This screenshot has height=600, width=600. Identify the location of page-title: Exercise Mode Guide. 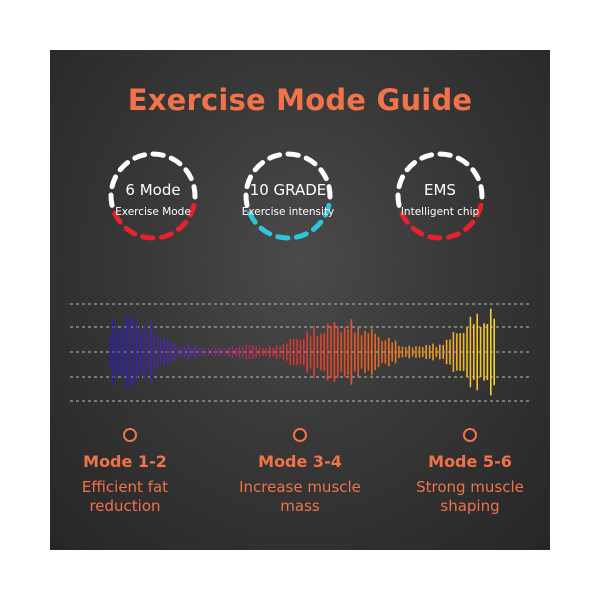
(300, 100).